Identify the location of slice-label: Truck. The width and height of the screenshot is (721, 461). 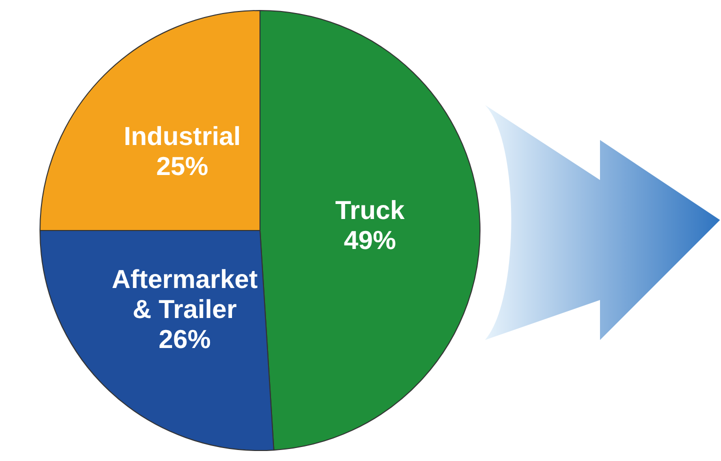
(370, 210).